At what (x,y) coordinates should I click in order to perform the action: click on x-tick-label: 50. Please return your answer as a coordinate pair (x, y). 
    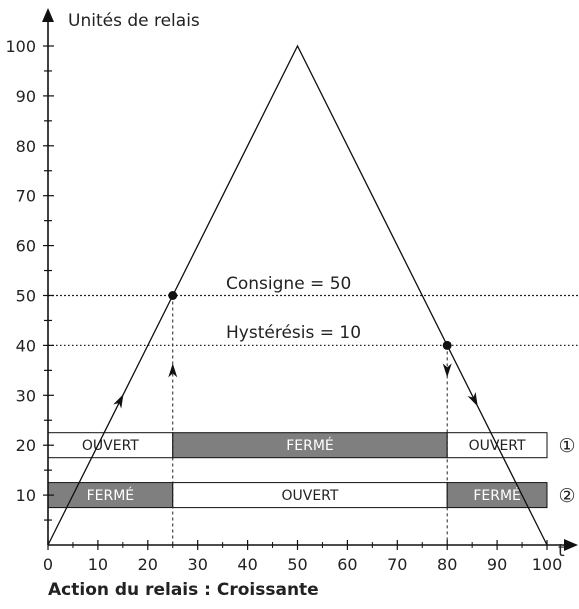
    Looking at the image, I should click on (297, 564).